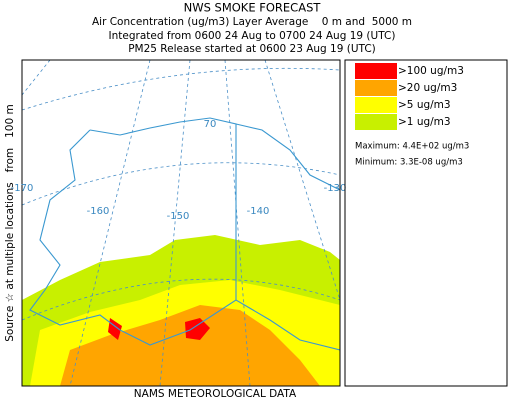  Describe the element at coordinates (431, 71) in the screenshot. I see `legend-label: >100 ug/m3` at that location.